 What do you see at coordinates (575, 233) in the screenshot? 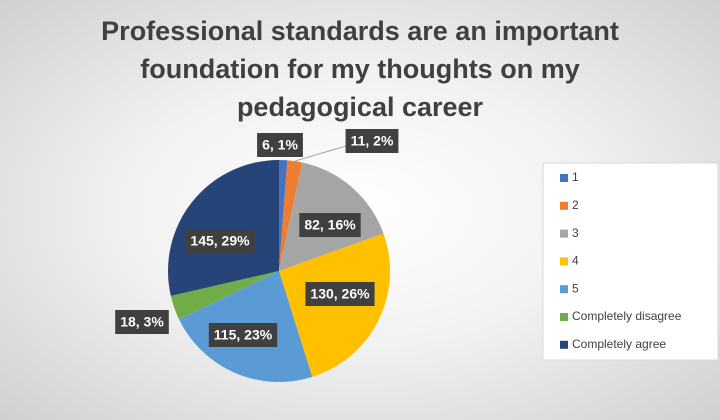
I see `legend-label: 3` at bounding box center [575, 233].